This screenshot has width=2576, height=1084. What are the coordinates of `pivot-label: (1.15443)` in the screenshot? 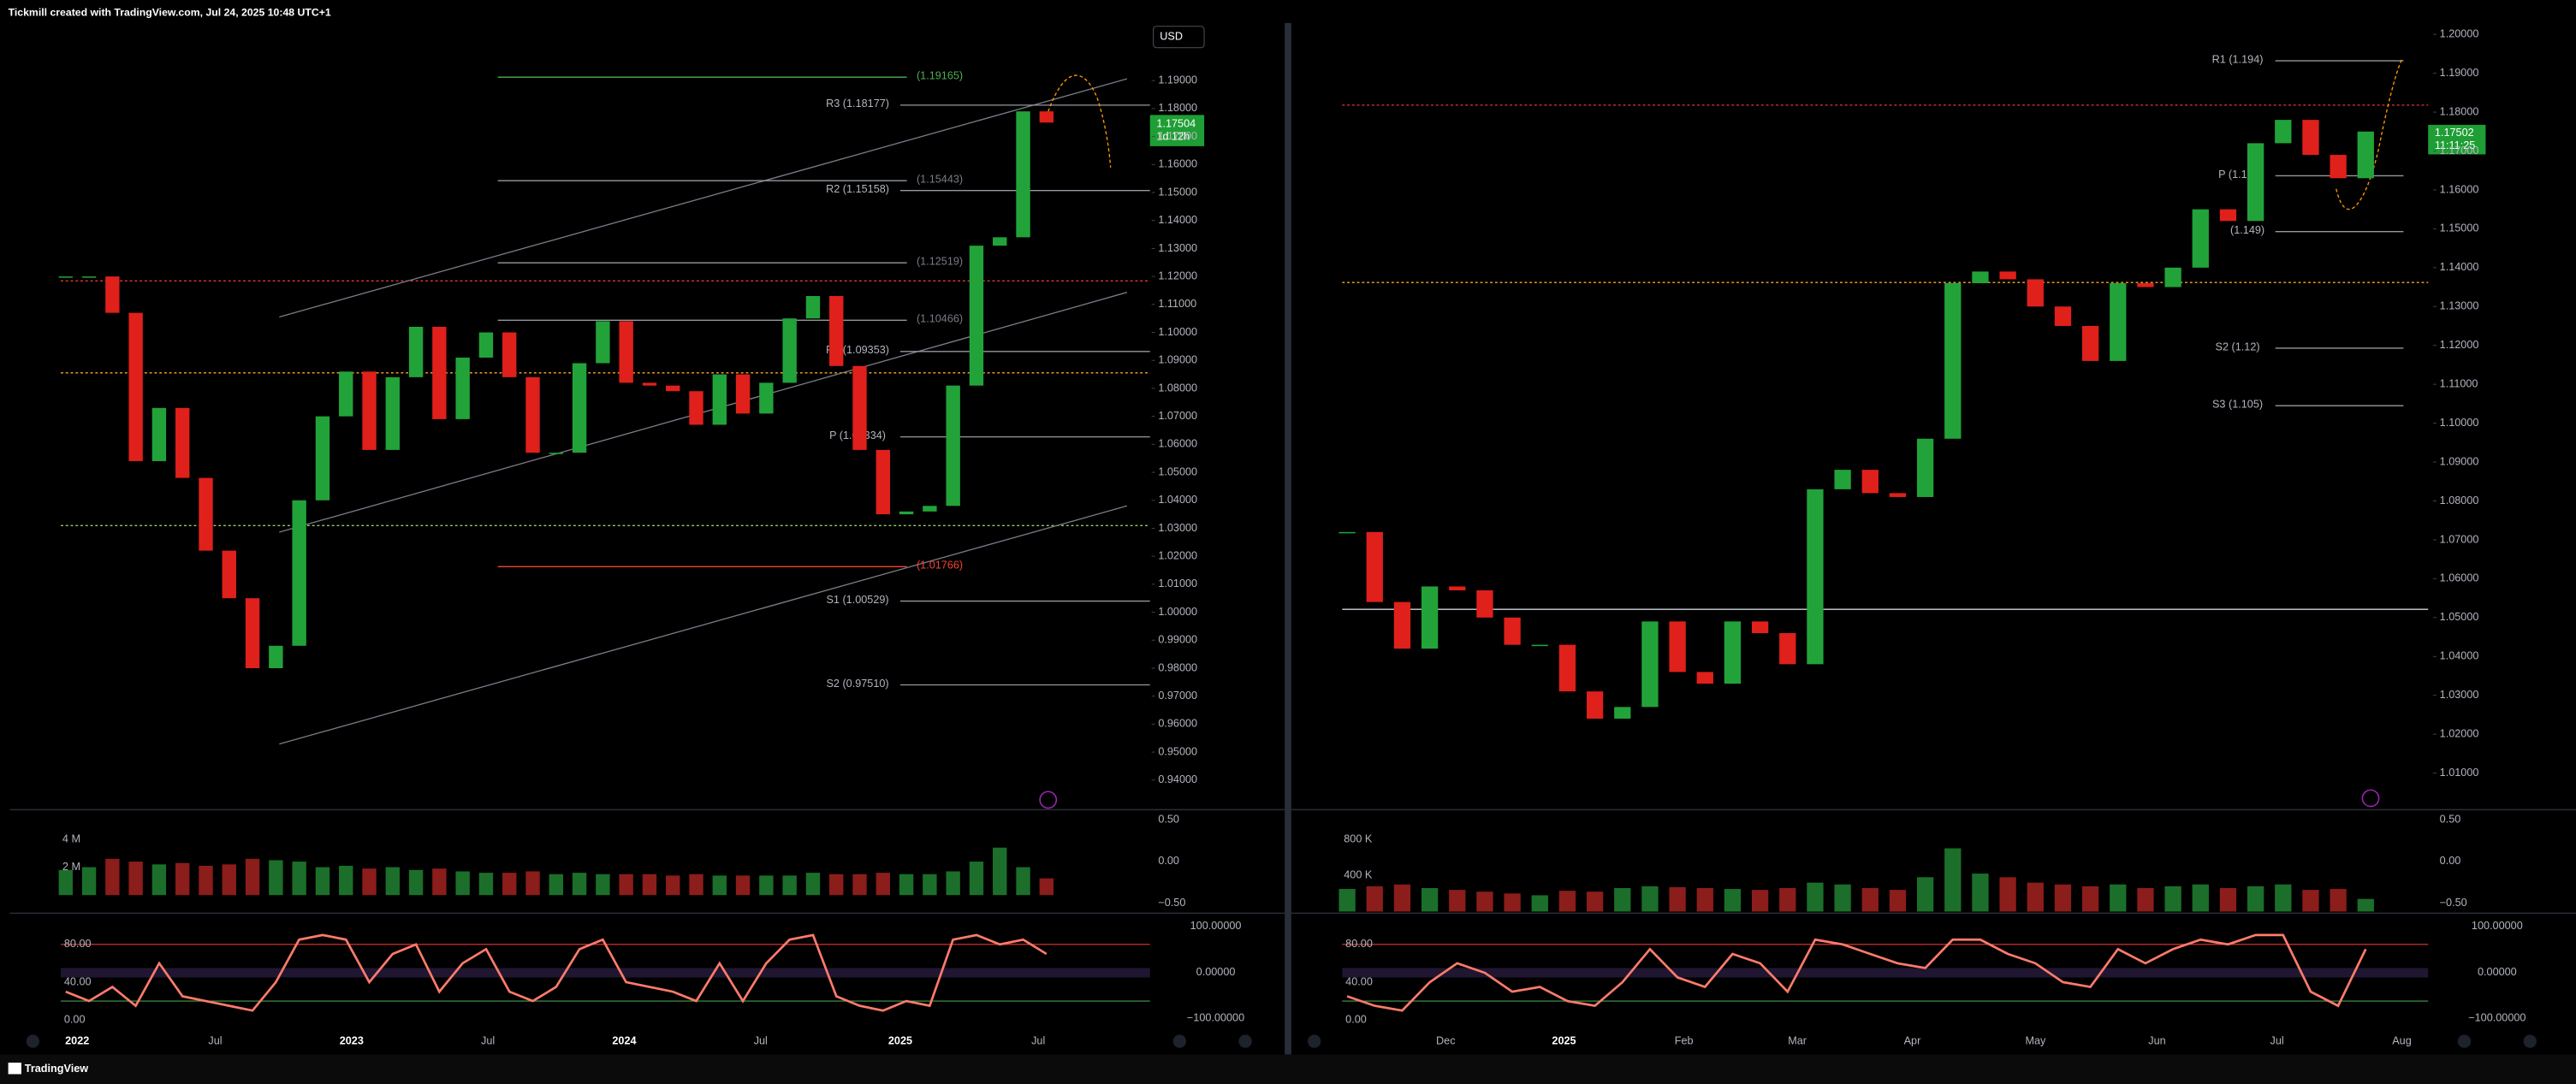 It's located at (940, 180).